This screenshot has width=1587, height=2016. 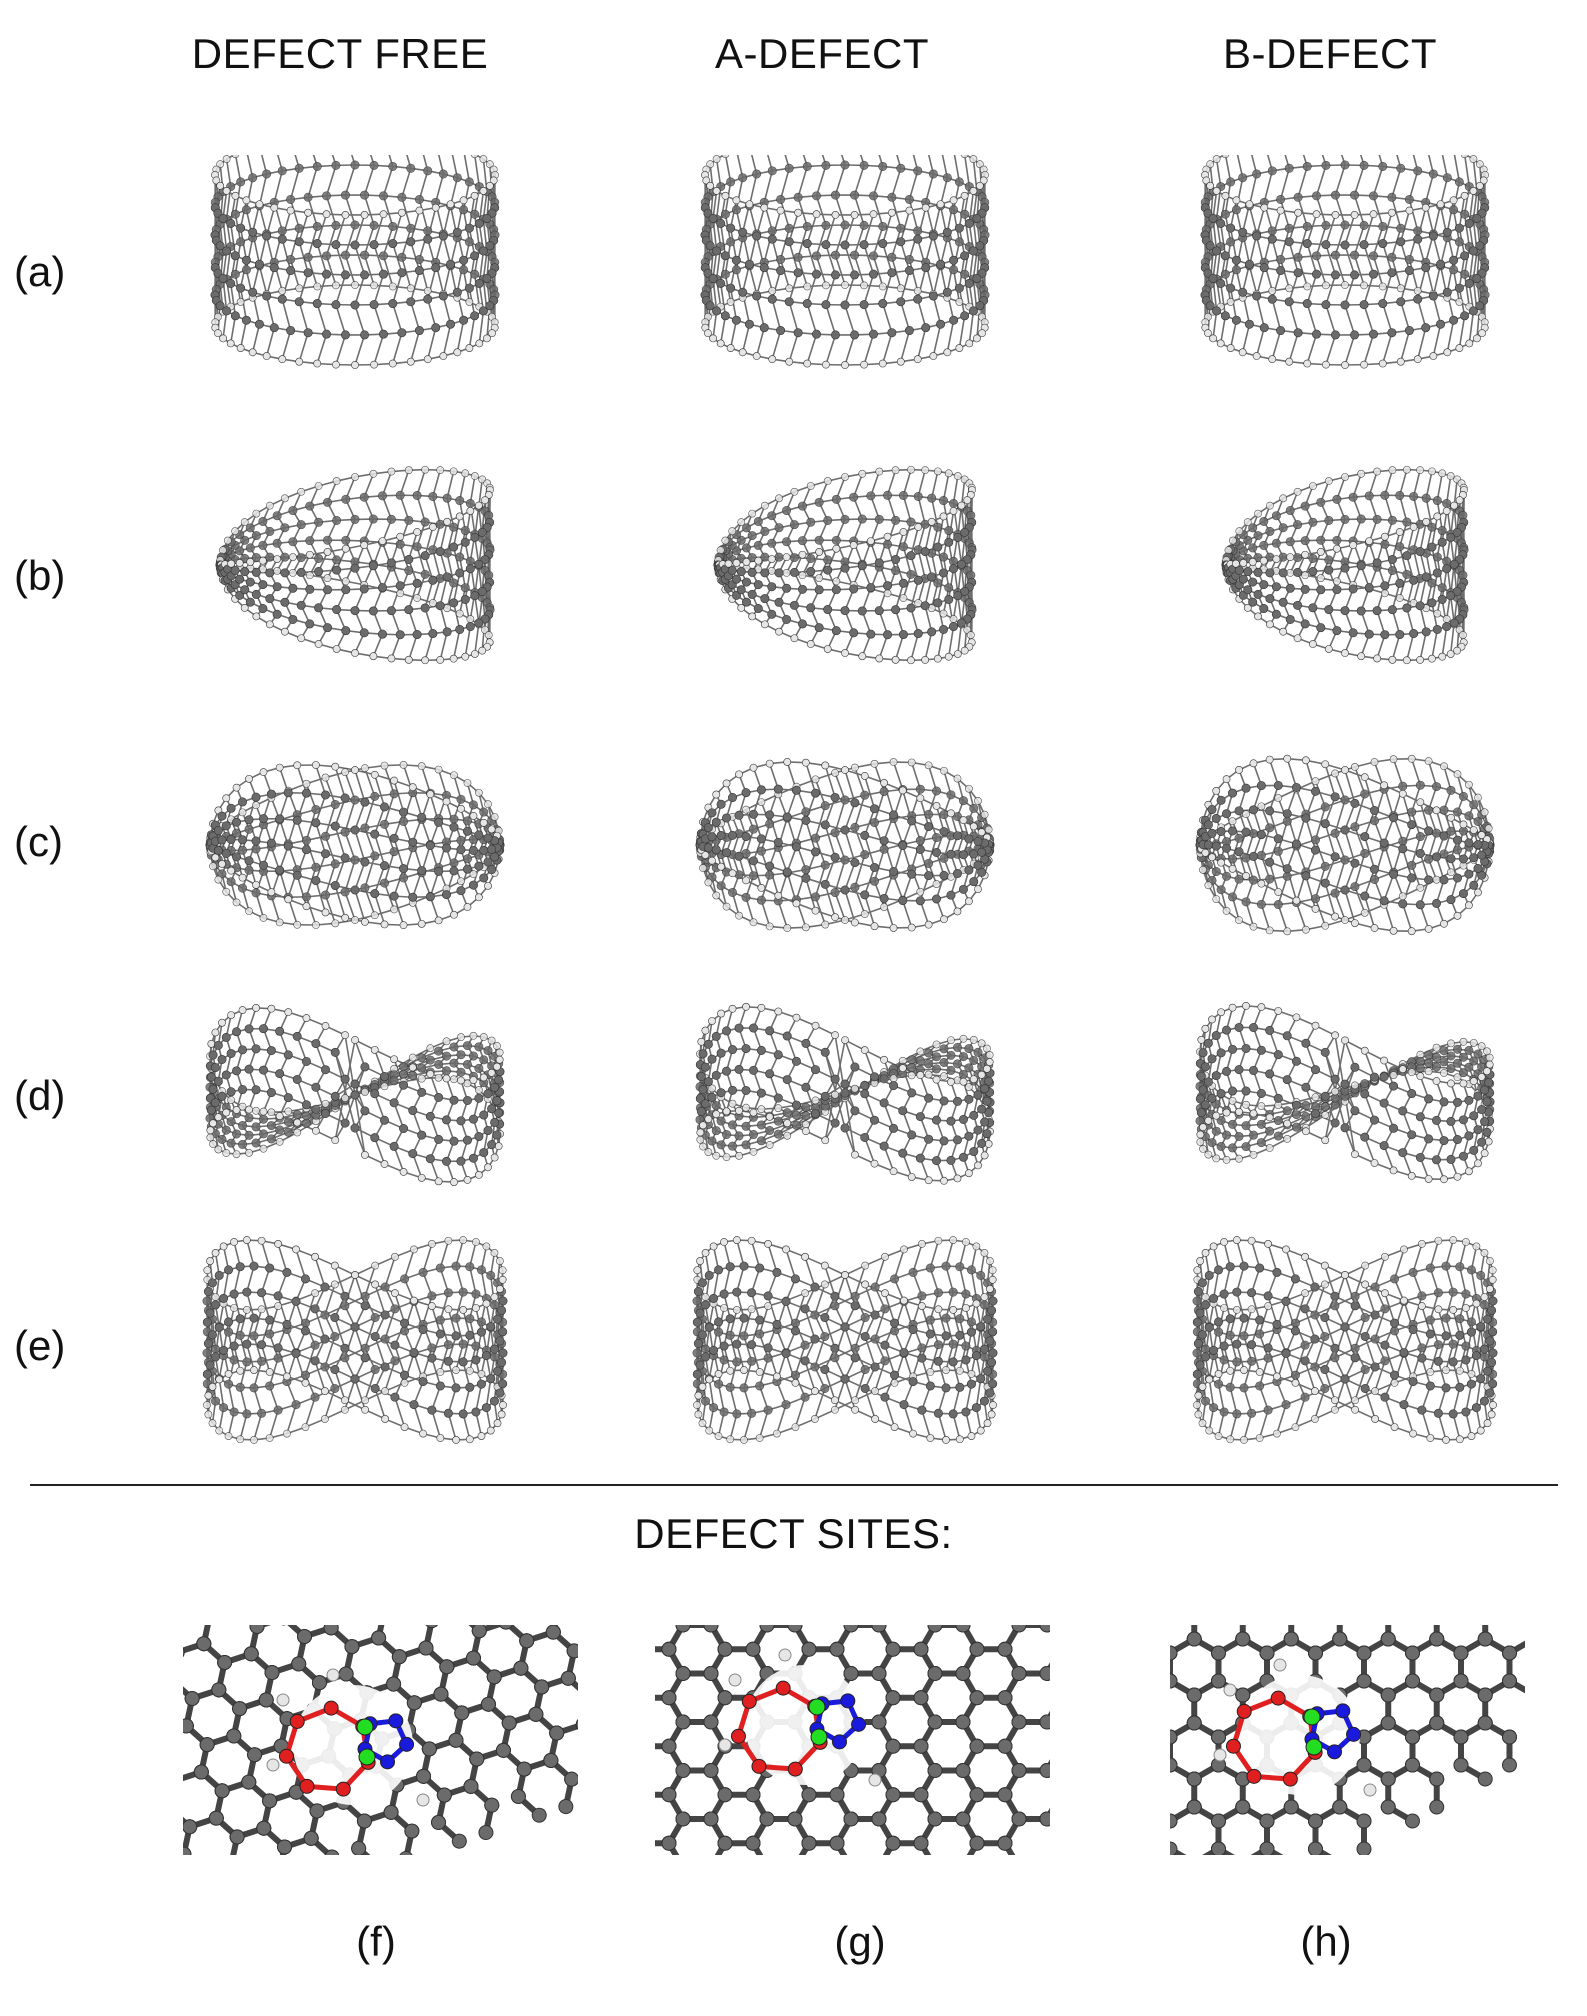 I want to click on column-header-defect-free: DEFECT FREE, so click(x=340, y=53).